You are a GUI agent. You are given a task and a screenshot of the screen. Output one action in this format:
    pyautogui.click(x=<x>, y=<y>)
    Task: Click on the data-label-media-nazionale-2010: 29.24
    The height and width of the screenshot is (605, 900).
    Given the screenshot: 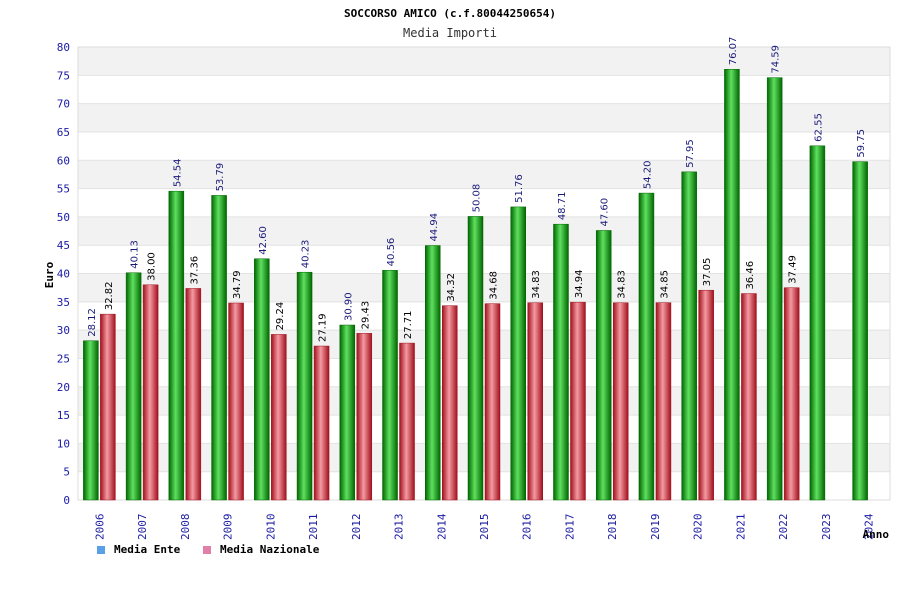 What is the action you would take?
    pyautogui.click(x=280, y=316)
    